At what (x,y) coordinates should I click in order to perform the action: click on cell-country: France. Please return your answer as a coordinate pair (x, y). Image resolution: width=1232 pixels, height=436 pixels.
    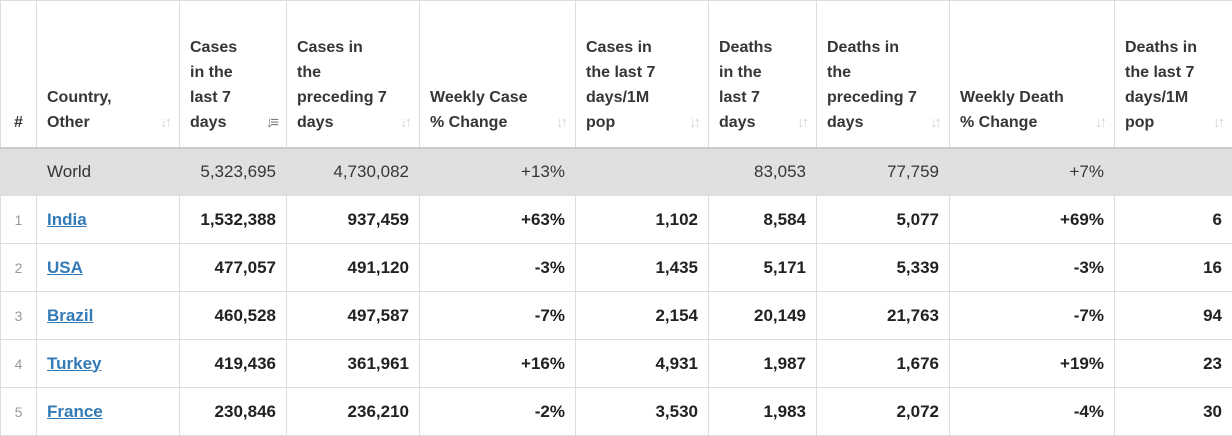
    Looking at the image, I should click on (108, 411).